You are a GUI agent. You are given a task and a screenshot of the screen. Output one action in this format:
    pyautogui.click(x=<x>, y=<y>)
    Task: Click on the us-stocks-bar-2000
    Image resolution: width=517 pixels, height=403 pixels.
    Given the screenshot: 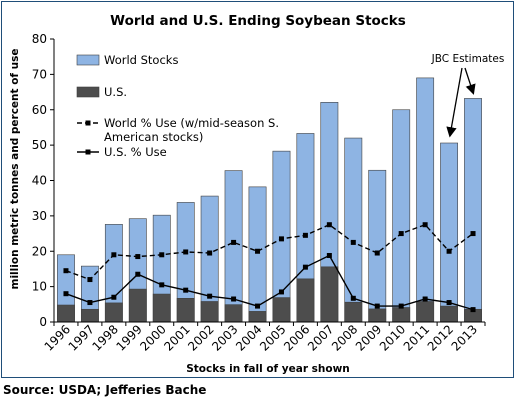 What is the action you would take?
    pyautogui.click(x=161, y=308)
    